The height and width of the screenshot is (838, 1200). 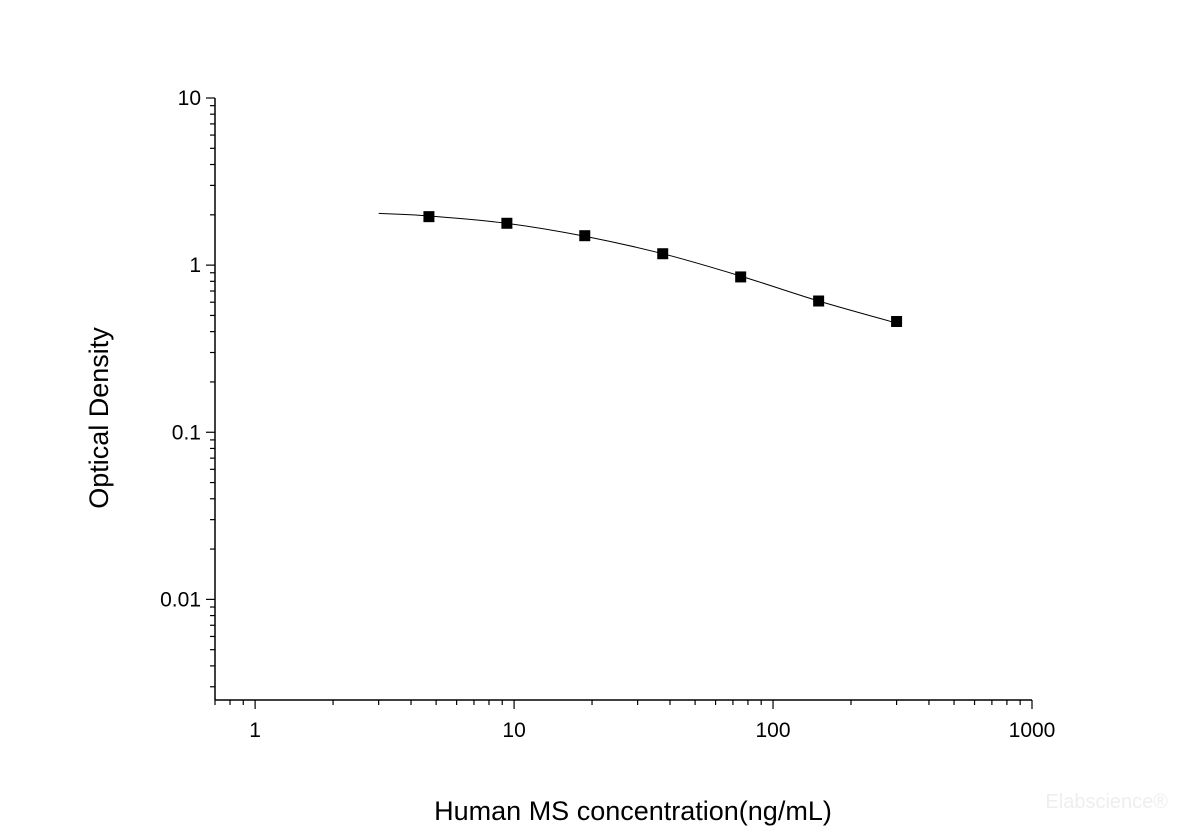 I want to click on y-tick-label: 0.01, so click(x=180, y=599).